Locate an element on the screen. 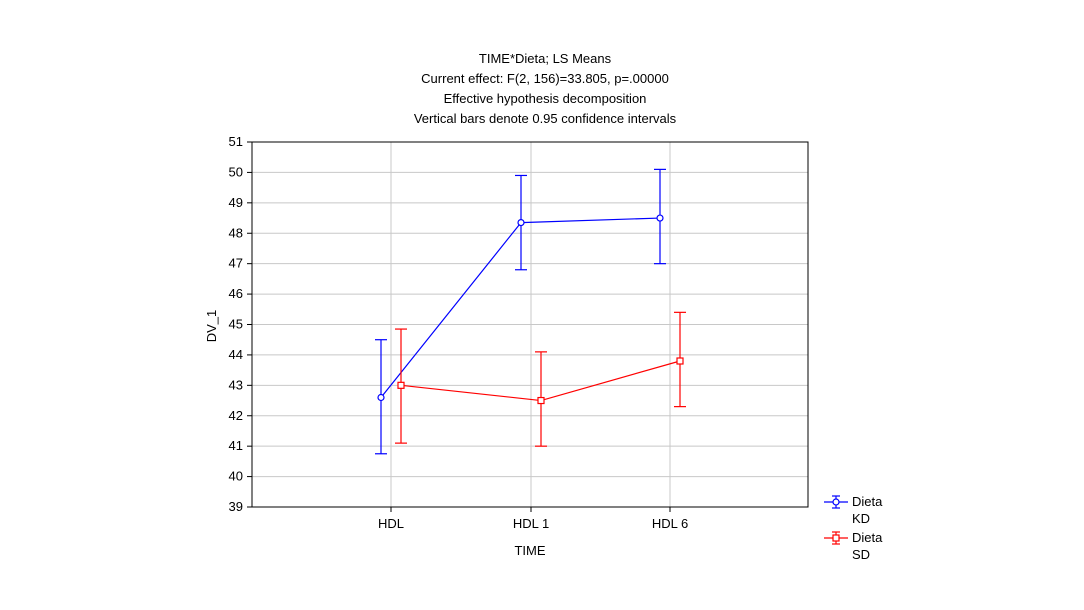  y-tick-label: 40 is located at coordinates (236, 476).